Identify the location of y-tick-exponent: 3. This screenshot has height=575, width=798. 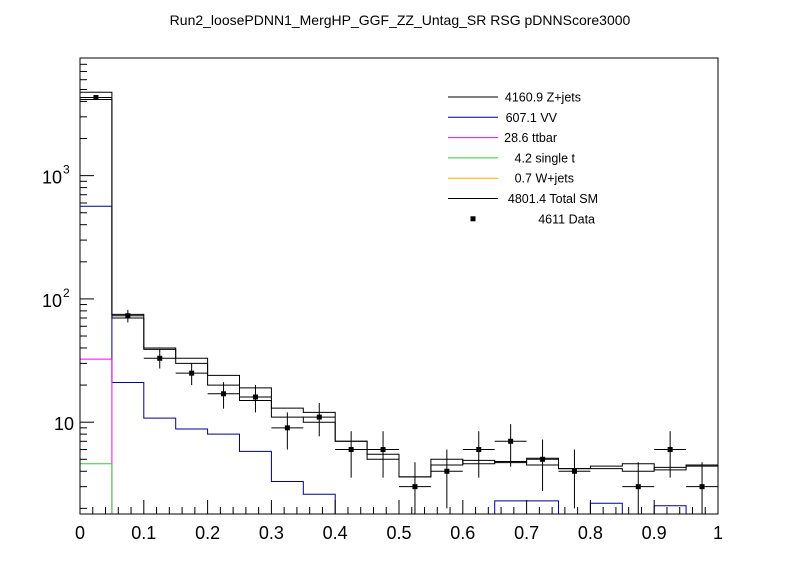
(66, 170).